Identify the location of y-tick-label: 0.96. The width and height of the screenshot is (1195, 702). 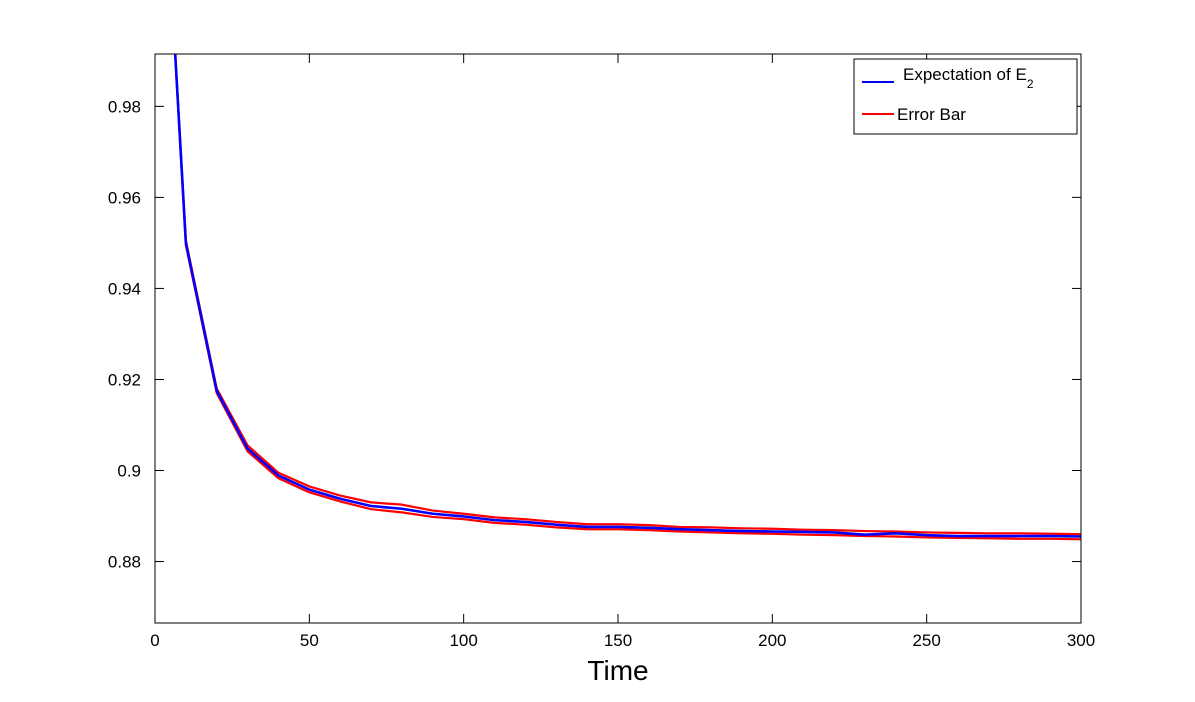
(124, 197).